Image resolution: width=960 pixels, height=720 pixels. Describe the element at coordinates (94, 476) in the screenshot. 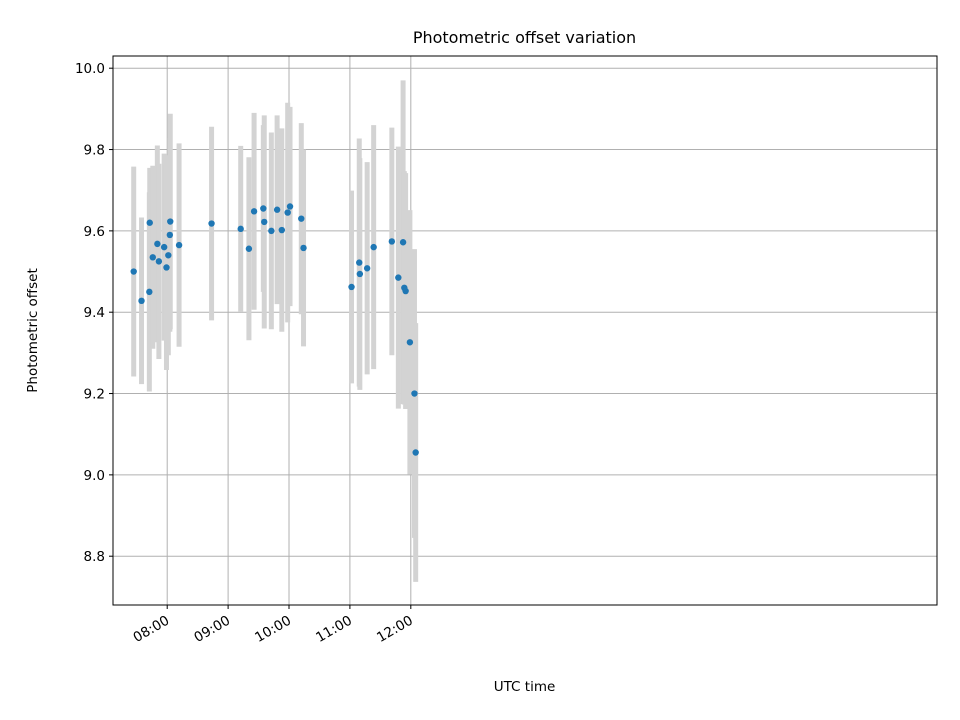

I see `y-tick-label: 9.0` at that location.